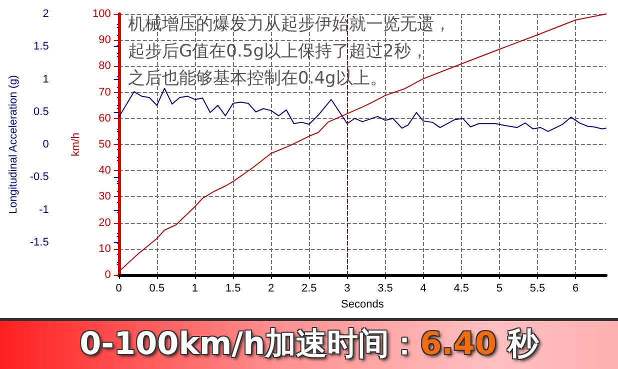 Image resolution: width=618 pixels, height=369 pixels. What do you see at coordinates (462, 288) in the screenshot?
I see `x-tick-label: 4.5` at bounding box center [462, 288].